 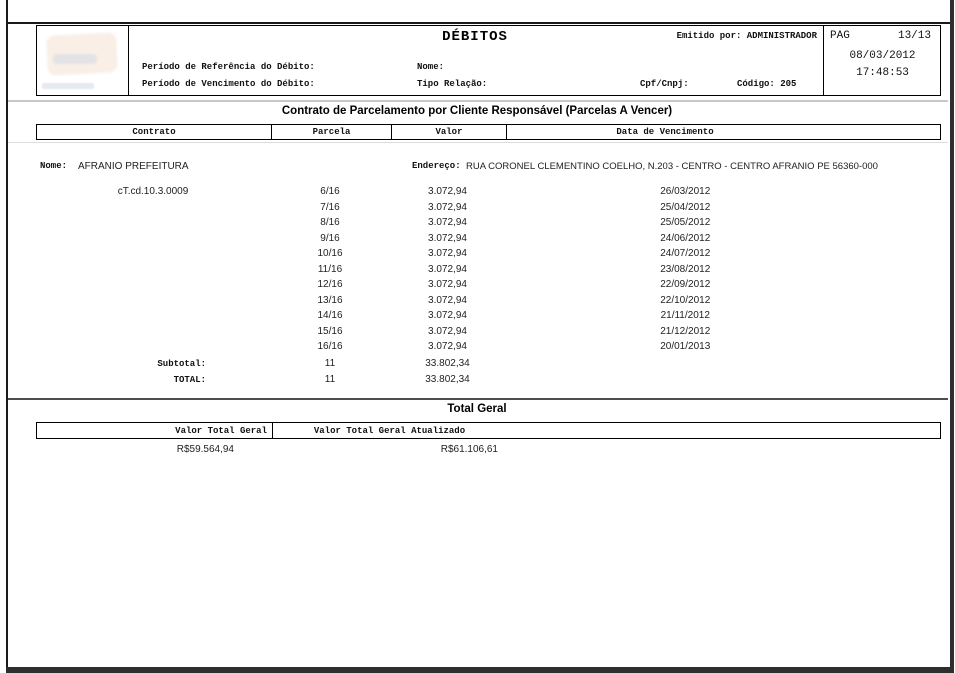 What do you see at coordinates (478, 23) in the screenshot?
I see `page-border-top` at bounding box center [478, 23].